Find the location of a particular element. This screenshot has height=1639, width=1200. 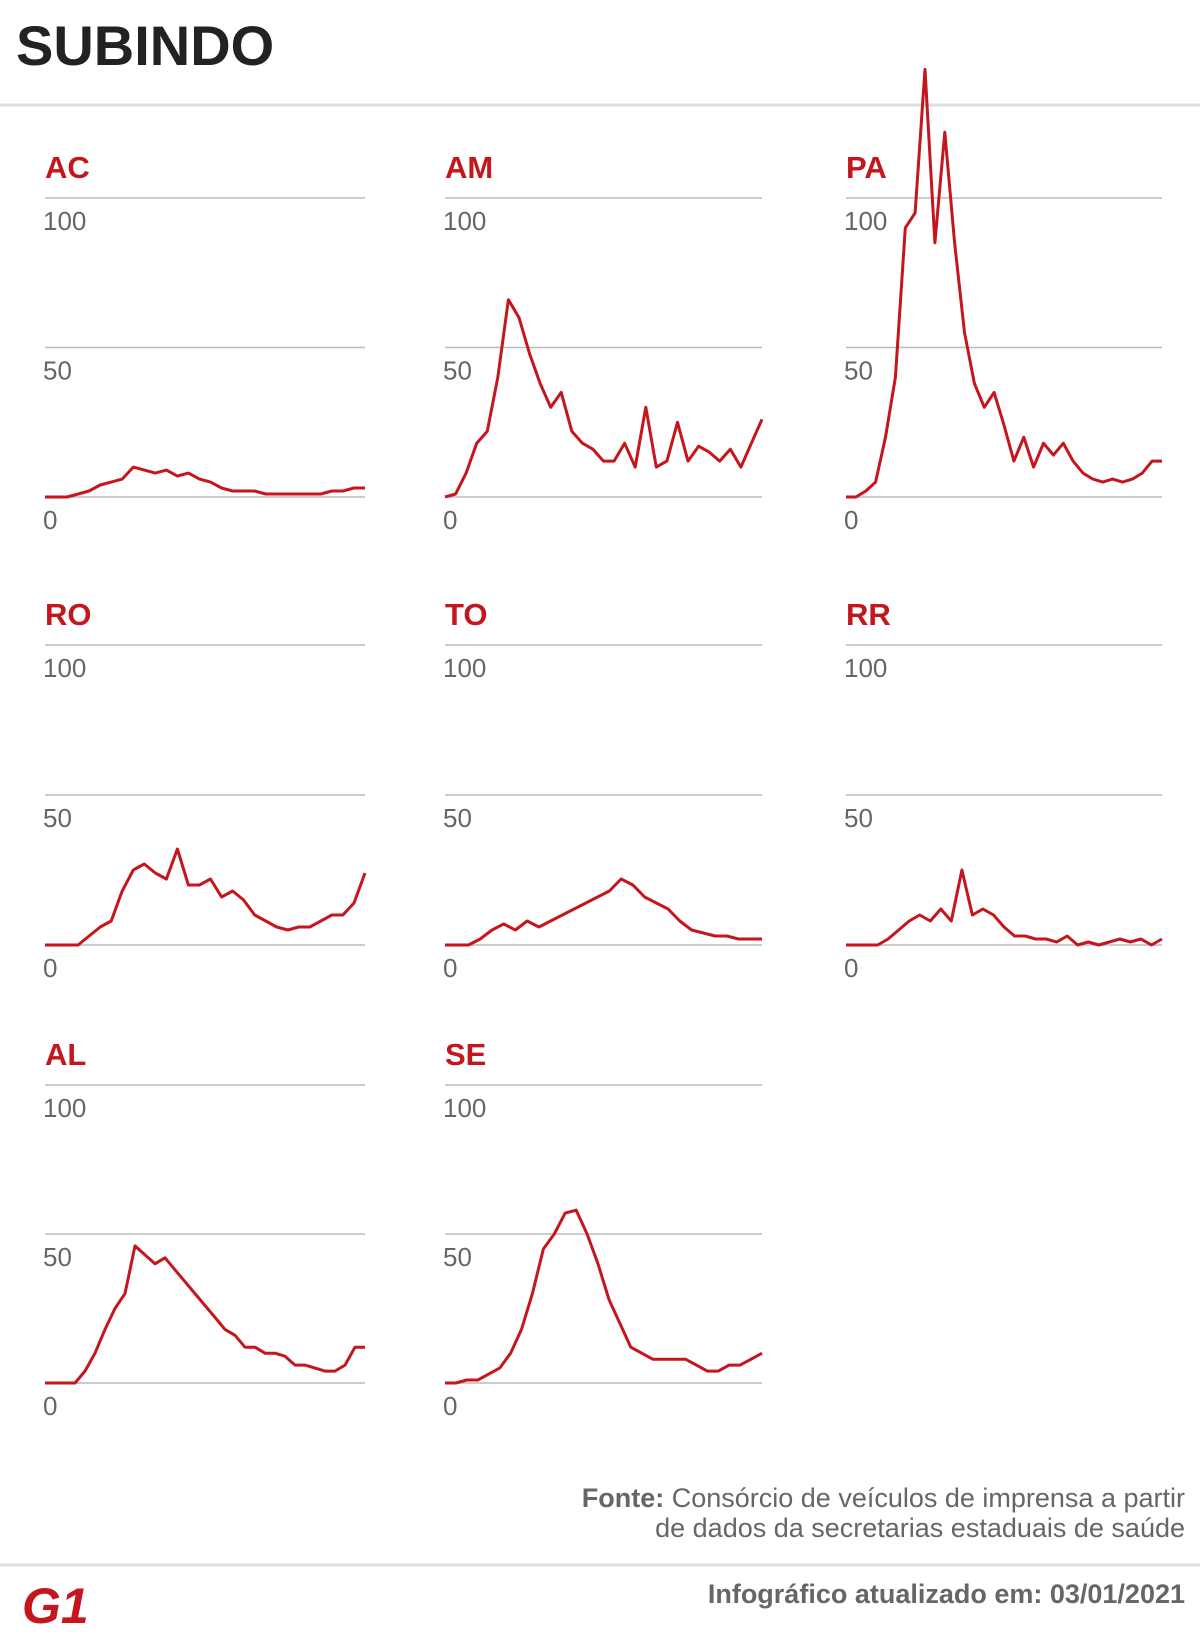

page-title: SUBINDO is located at coordinates (145, 45).